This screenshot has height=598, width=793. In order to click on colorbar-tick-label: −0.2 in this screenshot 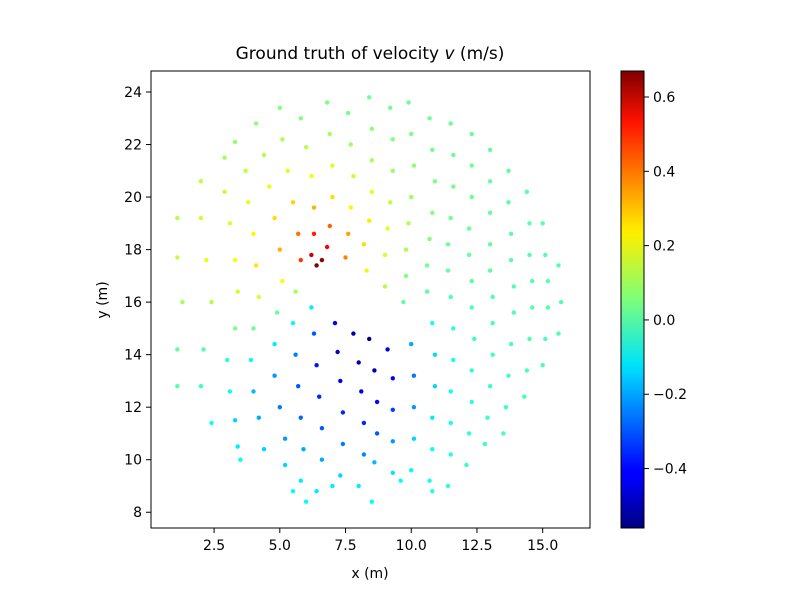, I will do `click(670, 395)`.